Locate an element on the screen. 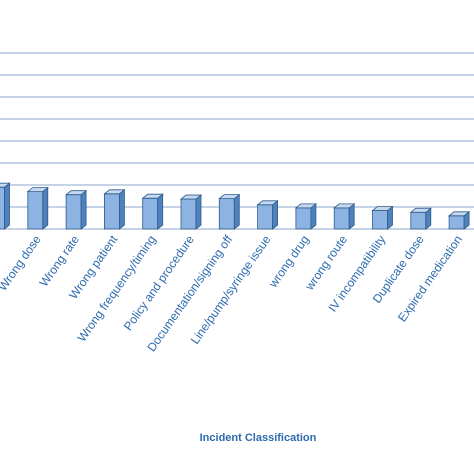 This screenshot has width=474, height=474. bars is located at coordinates (235, 206).